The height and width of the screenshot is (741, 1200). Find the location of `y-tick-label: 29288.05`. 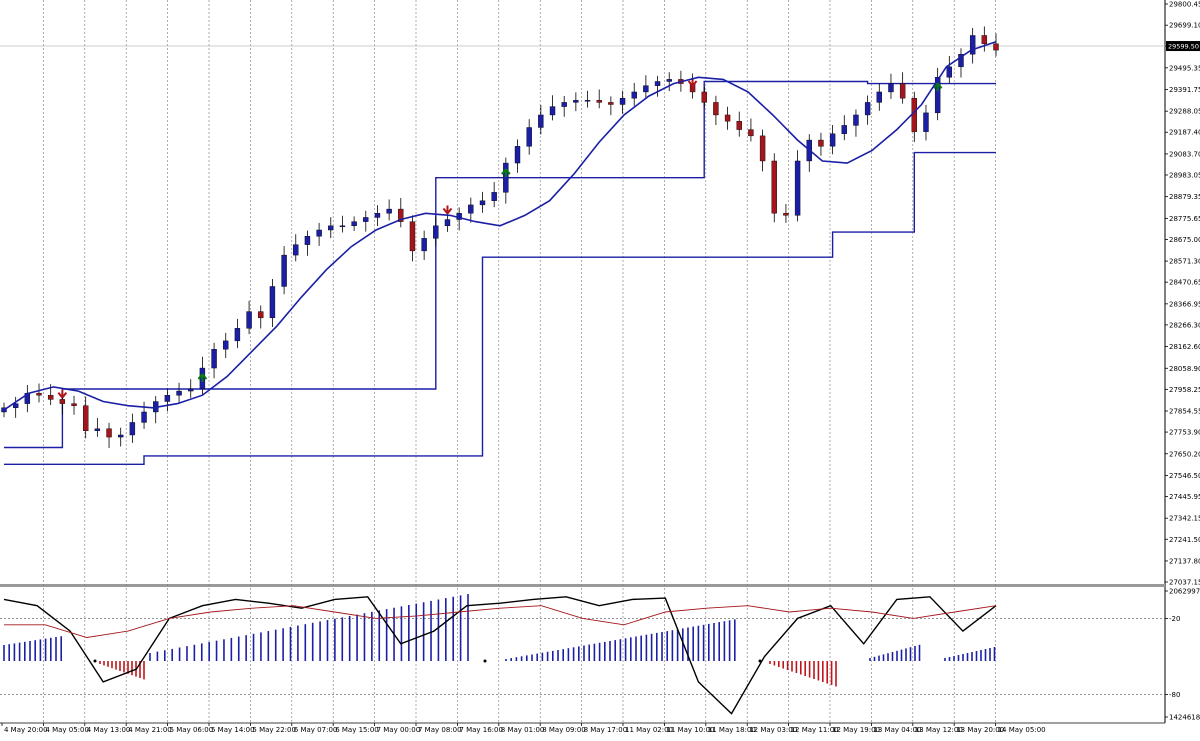

y-tick-label: 29288.05 is located at coordinates (1184, 112).